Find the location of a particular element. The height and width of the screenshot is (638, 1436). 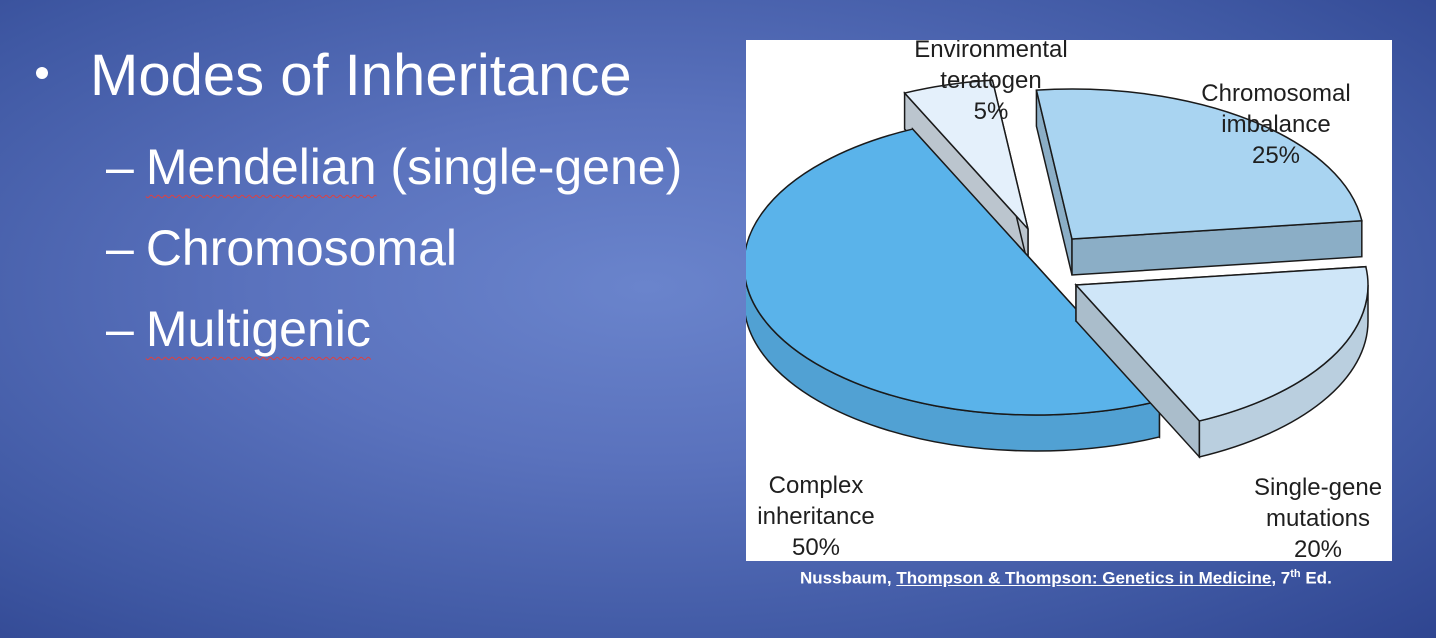

sub-item-chromosomal: – Chromosomal is located at coordinates (281, 248).